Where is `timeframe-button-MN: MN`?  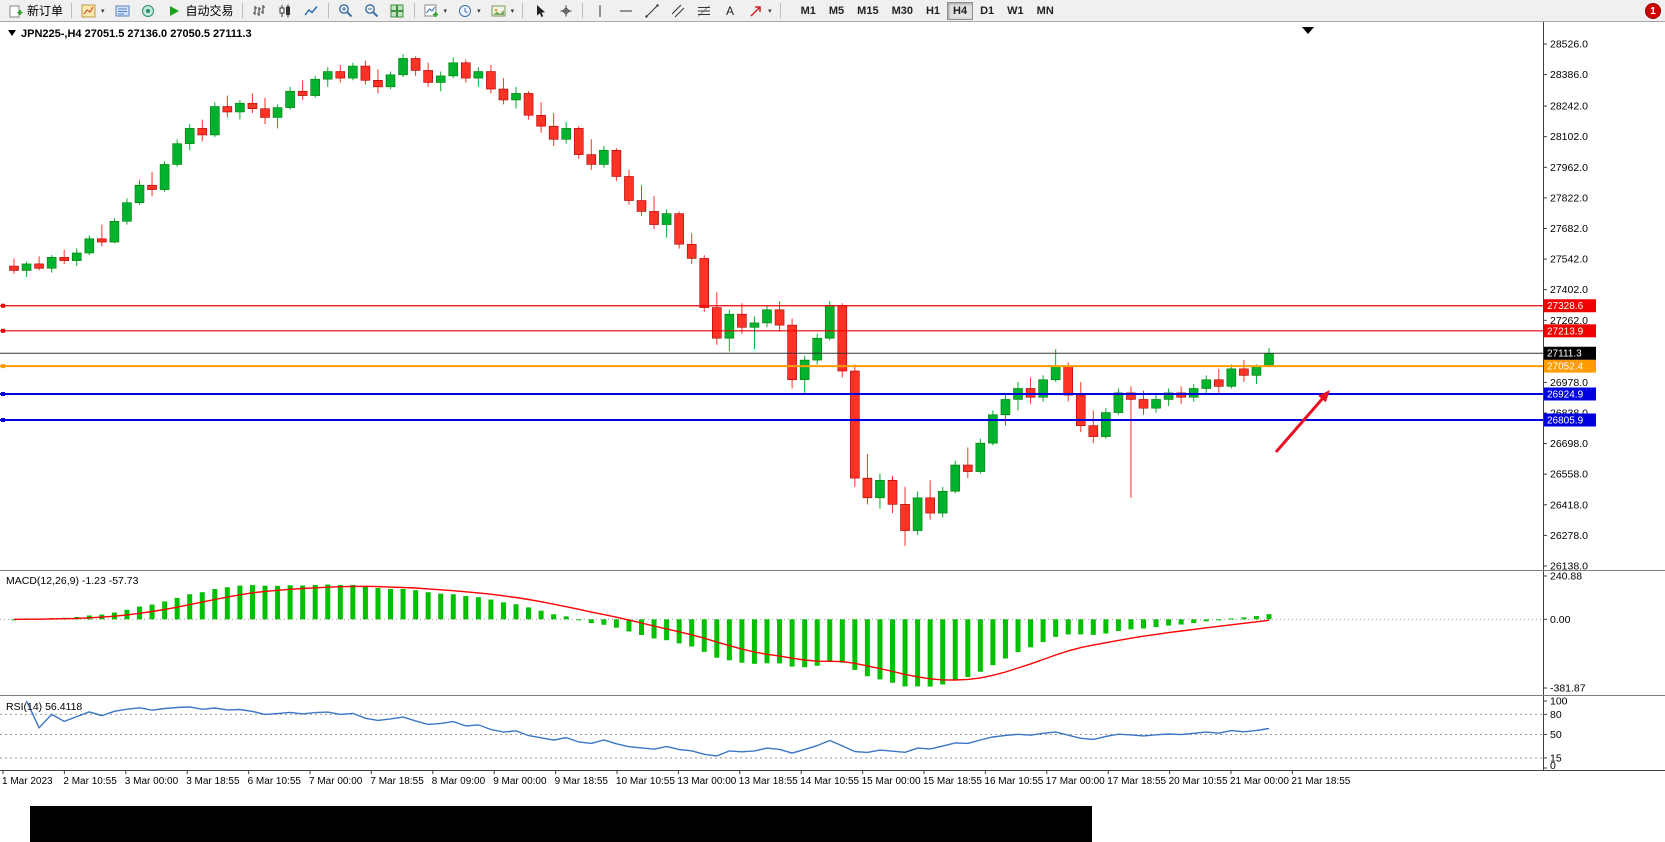 timeframe-button-MN: MN is located at coordinates (1045, 11).